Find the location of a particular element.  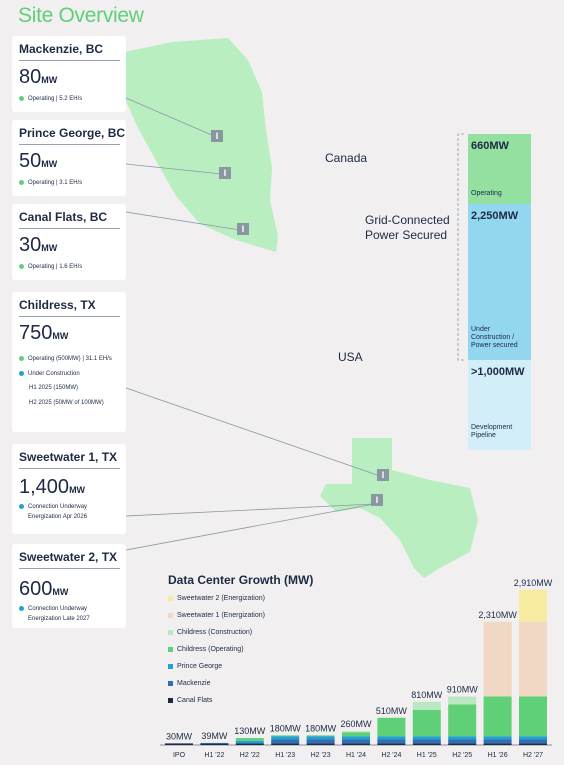

site-capacity: 30MW is located at coordinates (38, 245).